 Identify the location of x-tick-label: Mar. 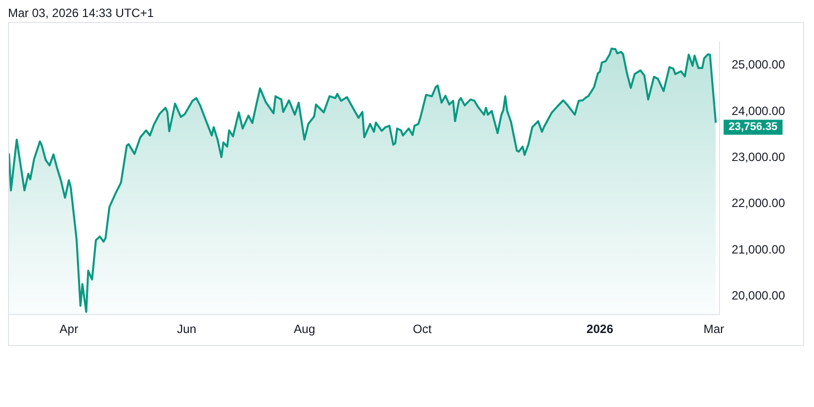
(713, 329).